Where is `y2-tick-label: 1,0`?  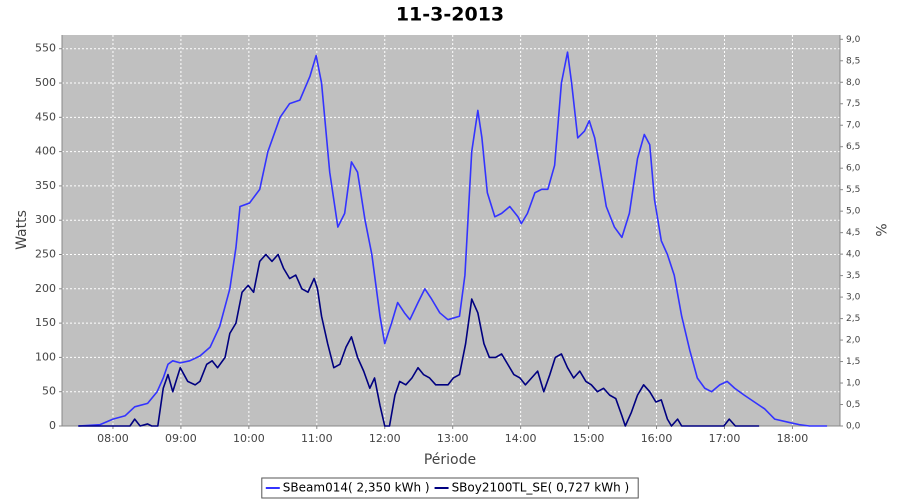 y2-tick-label: 1,0 is located at coordinates (853, 384).